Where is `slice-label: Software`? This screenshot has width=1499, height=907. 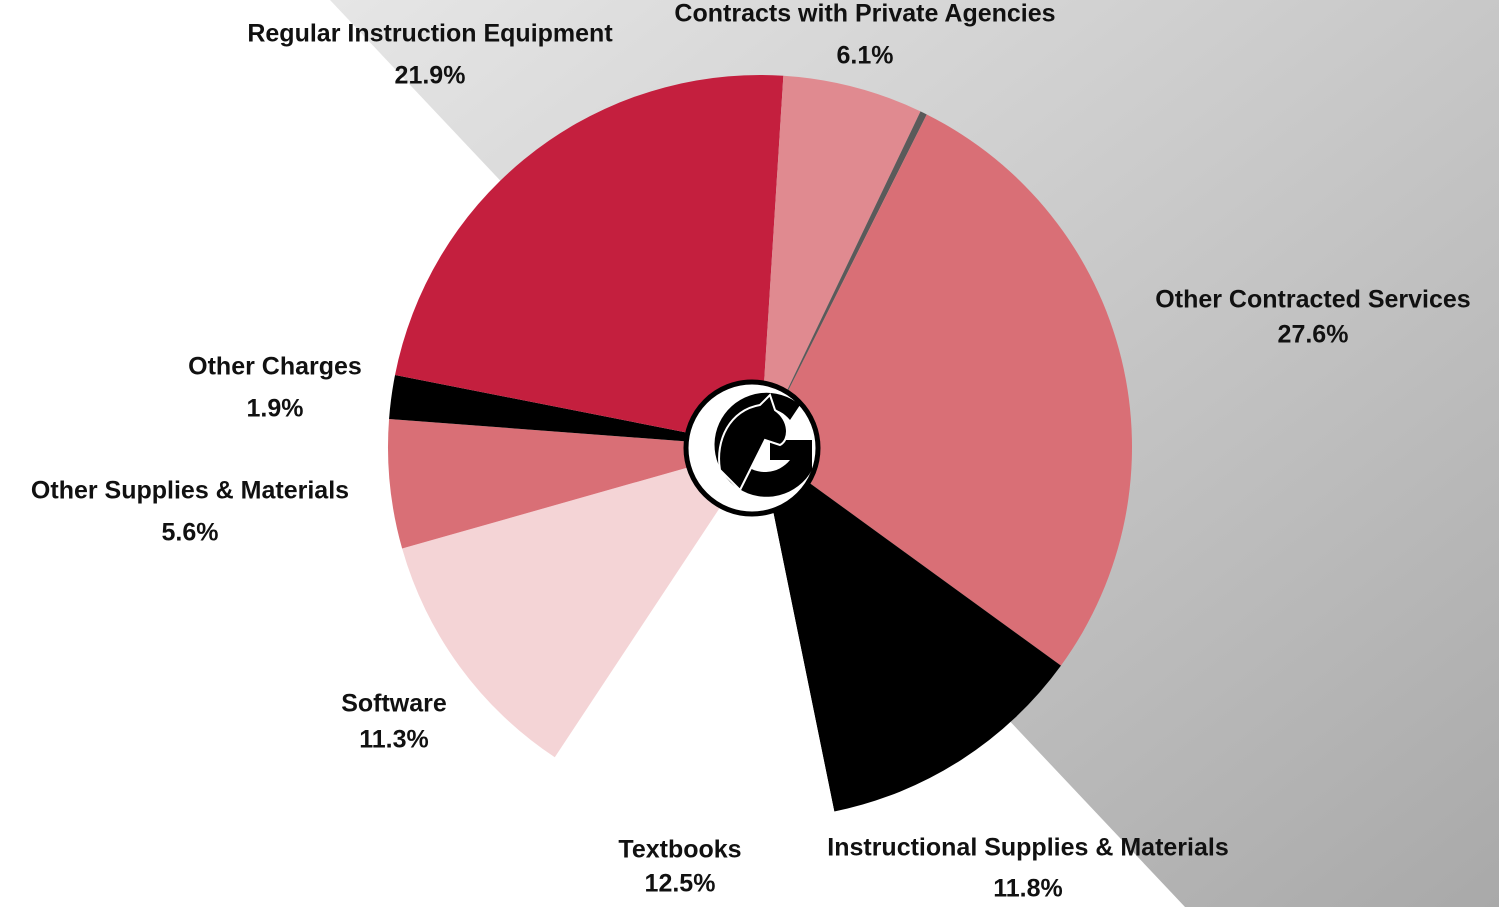 slice-label: Software is located at coordinates (394, 704).